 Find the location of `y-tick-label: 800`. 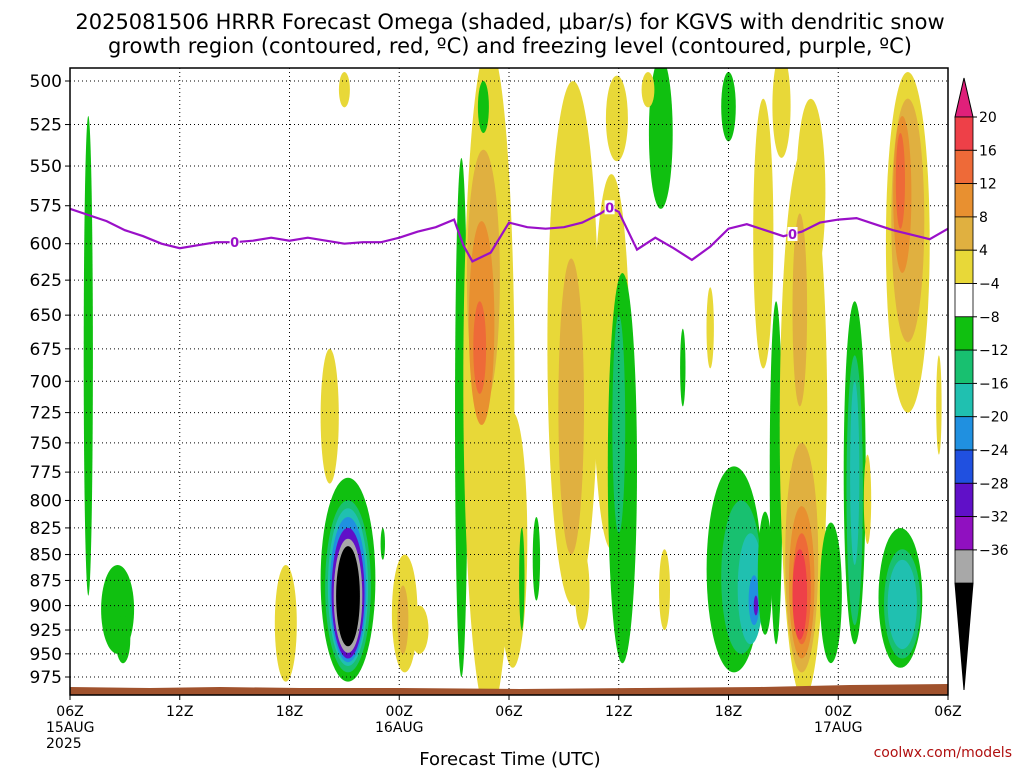

y-tick-label: 800 is located at coordinates (46, 501).